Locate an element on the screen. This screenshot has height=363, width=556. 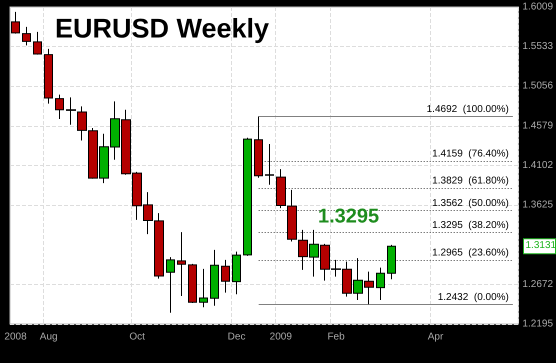
ref-line-label: 1.3295 (38.20%) is located at coordinates (470, 226).